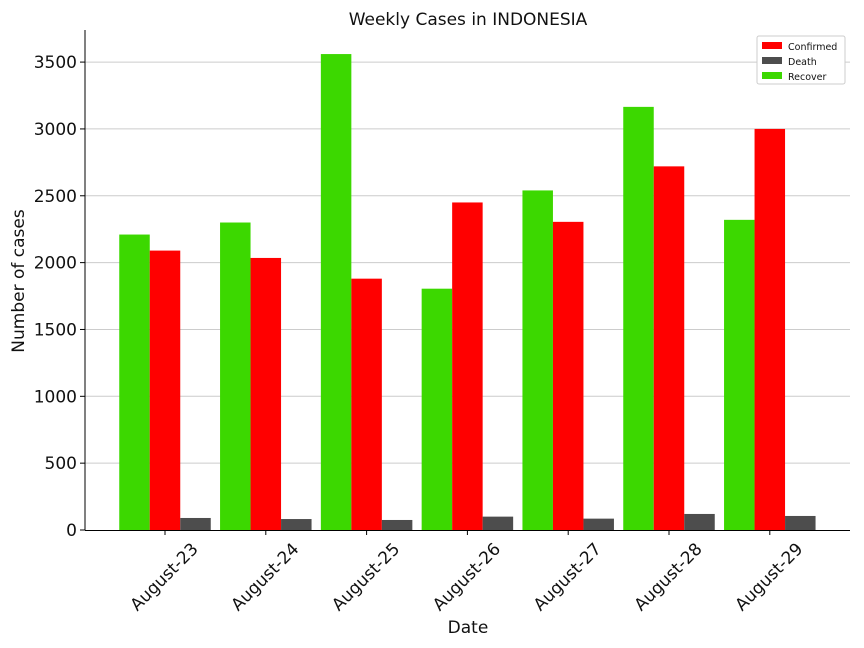 This screenshot has width=864, height=648. I want to click on x-tick-label: August-29, so click(769, 577).